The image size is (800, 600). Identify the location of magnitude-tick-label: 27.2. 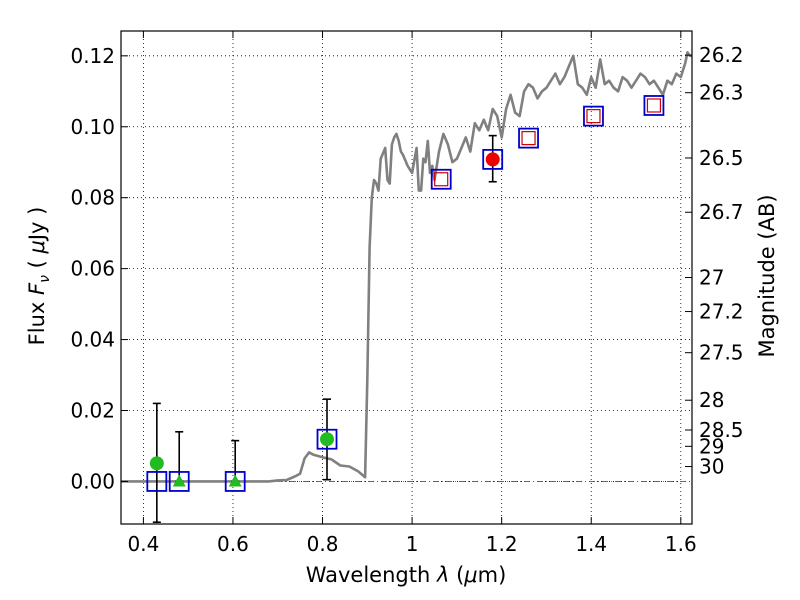
(721, 312).